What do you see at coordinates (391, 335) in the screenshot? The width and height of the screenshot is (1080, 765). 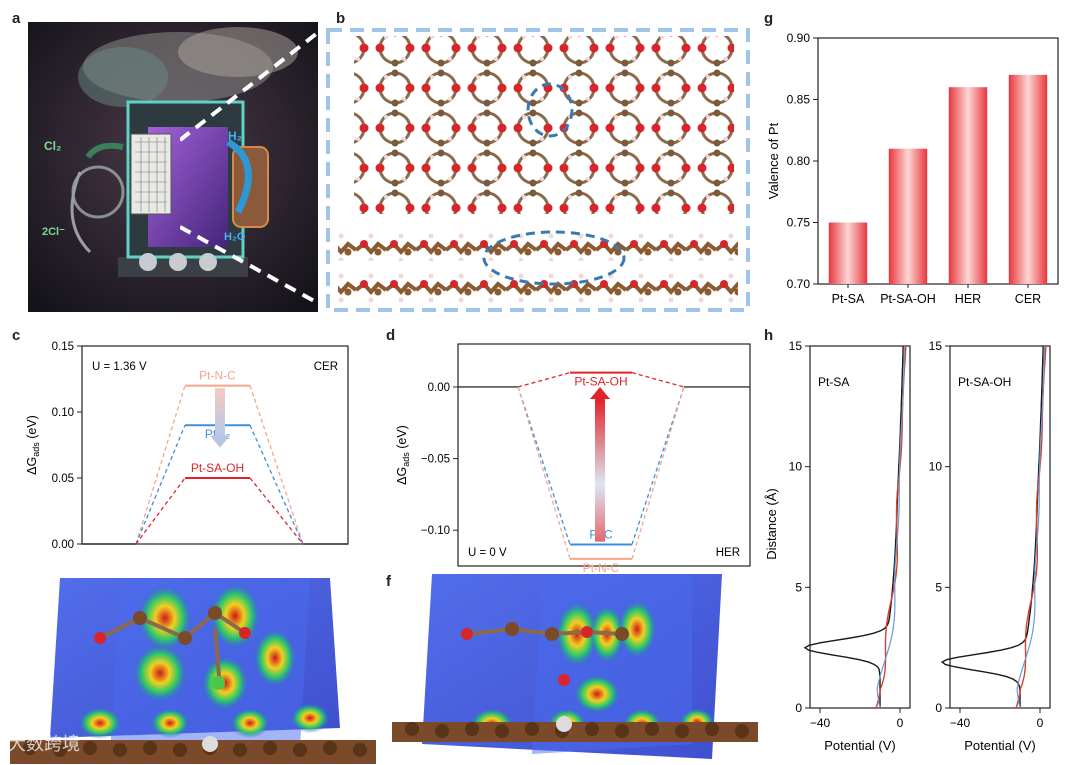 I see `panel-label-d: d` at bounding box center [391, 335].